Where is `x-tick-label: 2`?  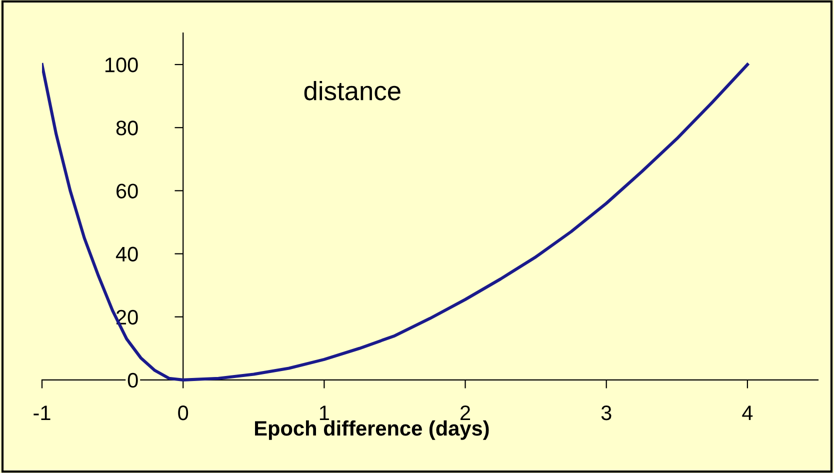 x-tick-label: 2 is located at coordinates (465, 412).